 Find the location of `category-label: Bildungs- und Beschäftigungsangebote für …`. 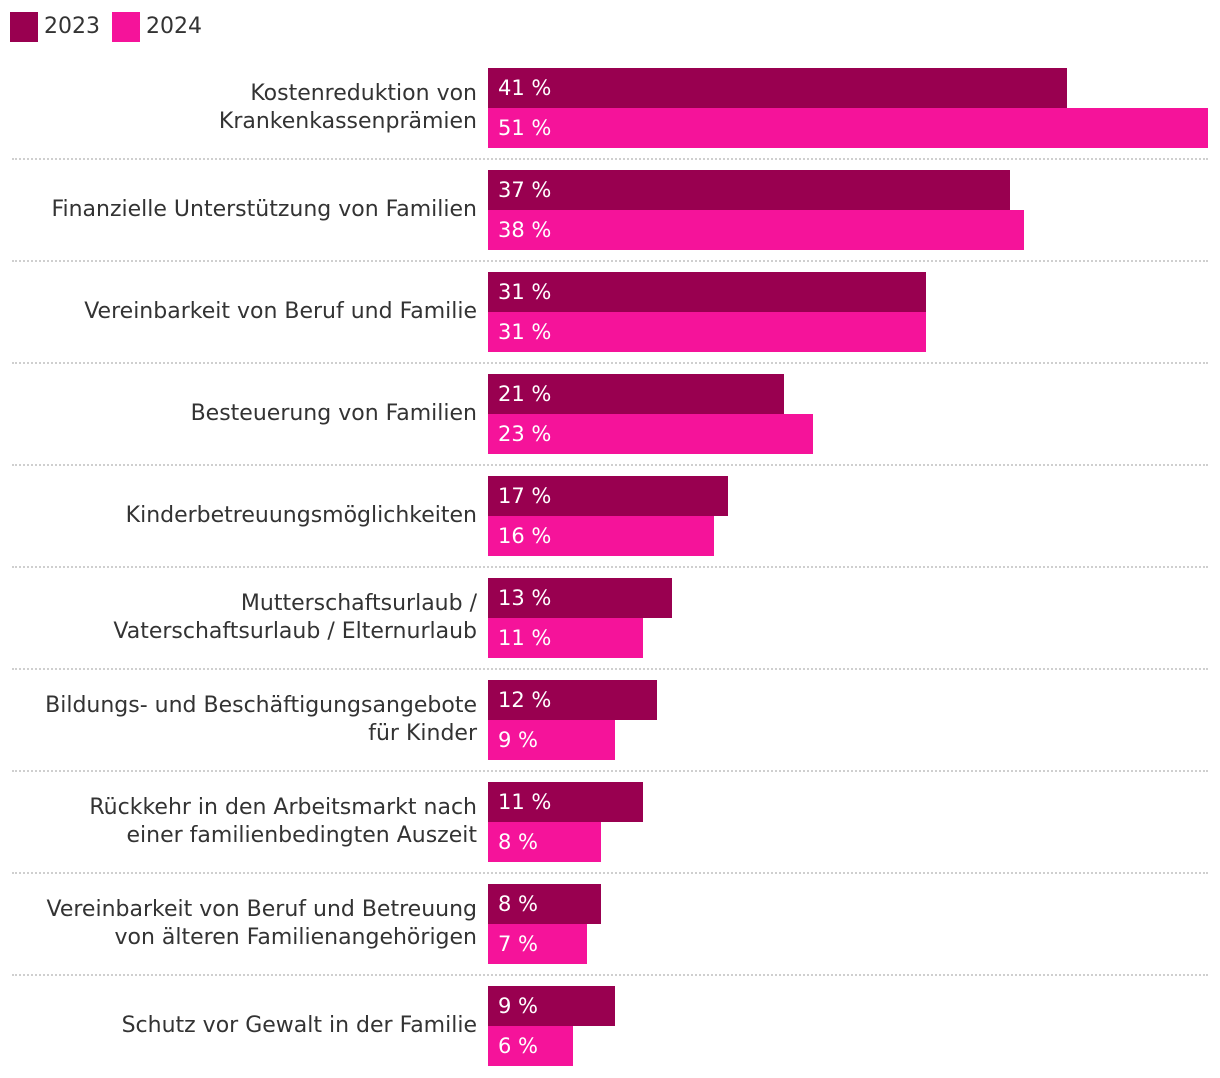

category-label: Bildungs- und Beschäftigungsangebote für … is located at coordinates (242, 720).